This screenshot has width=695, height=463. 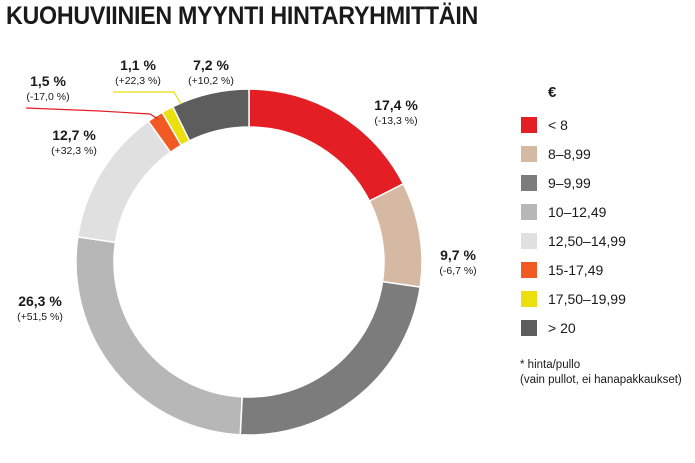 What do you see at coordinates (606, 153) in the screenshot?
I see `legend-item-8-8-99: 8–8,99` at bounding box center [606, 153].